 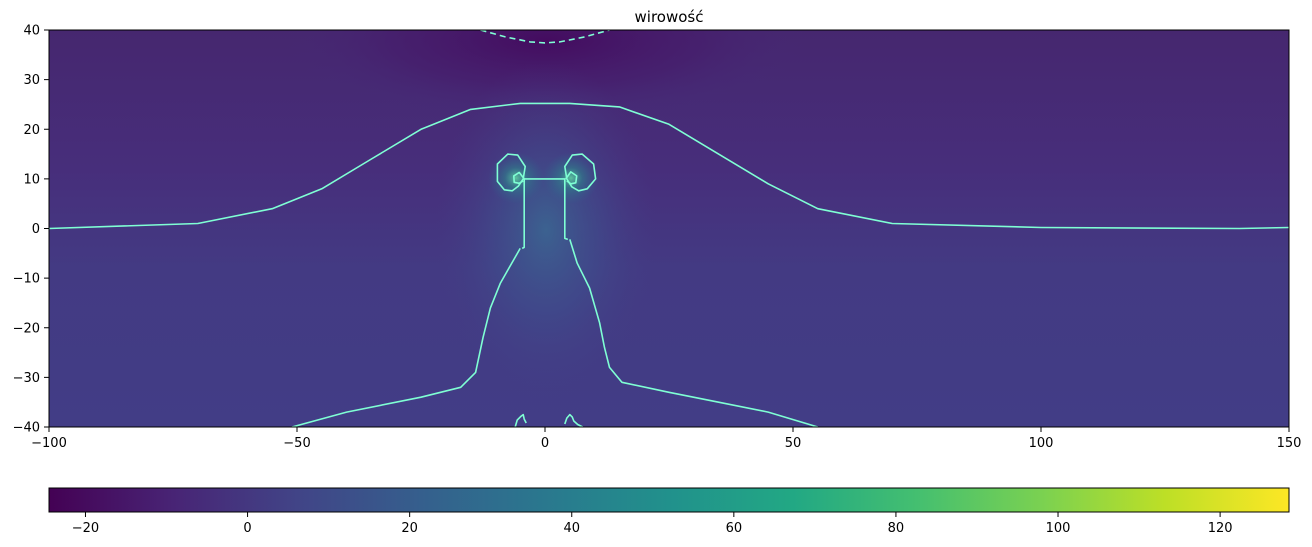 I want to click on y-tick-label: −40, so click(x=26, y=428).